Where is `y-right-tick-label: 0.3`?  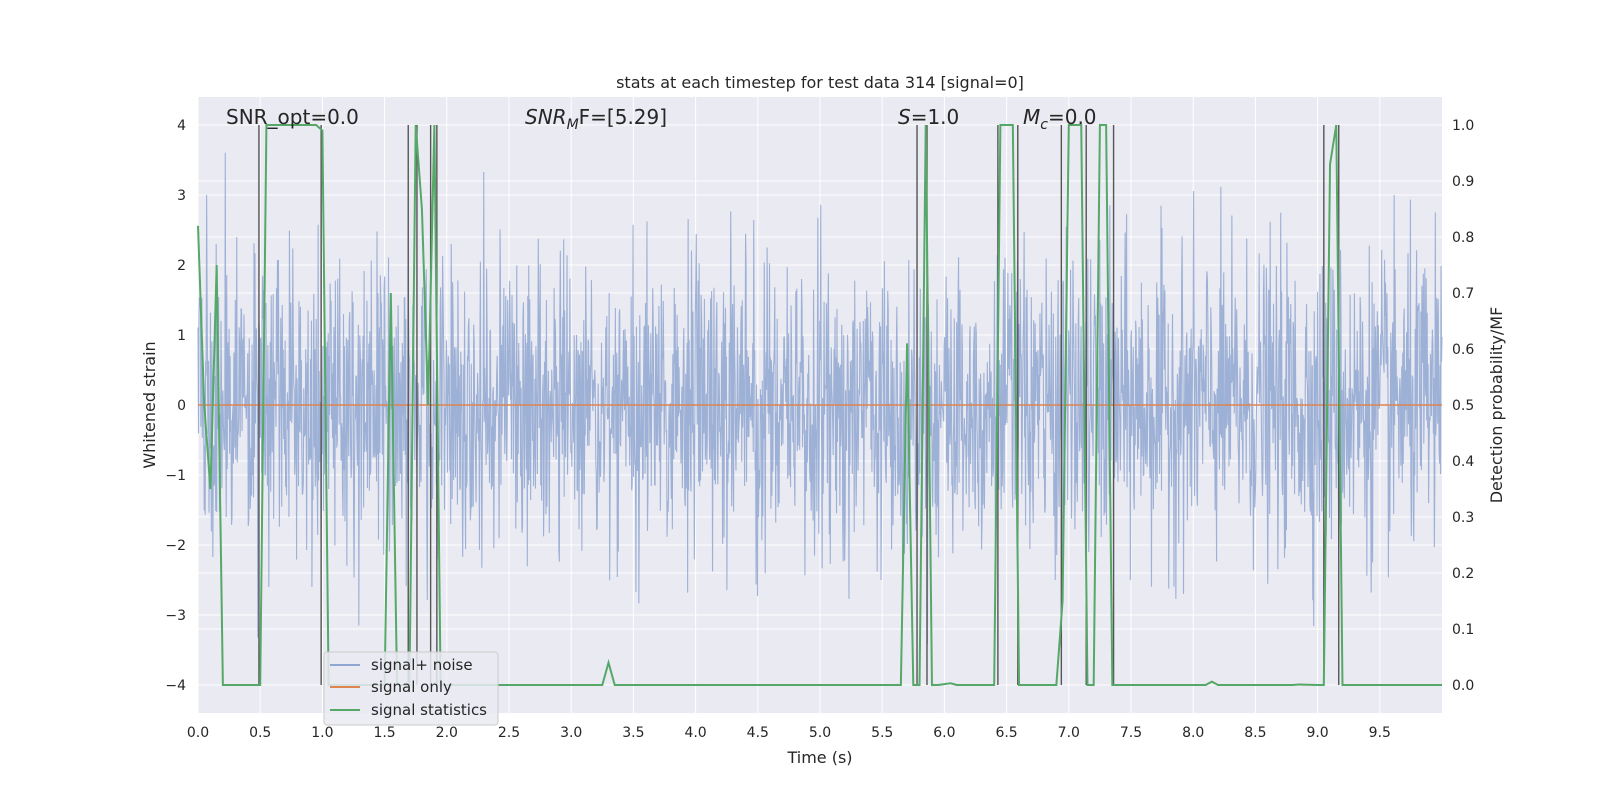
y-right-tick-label: 0.3 is located at coordinates (1463, 518).